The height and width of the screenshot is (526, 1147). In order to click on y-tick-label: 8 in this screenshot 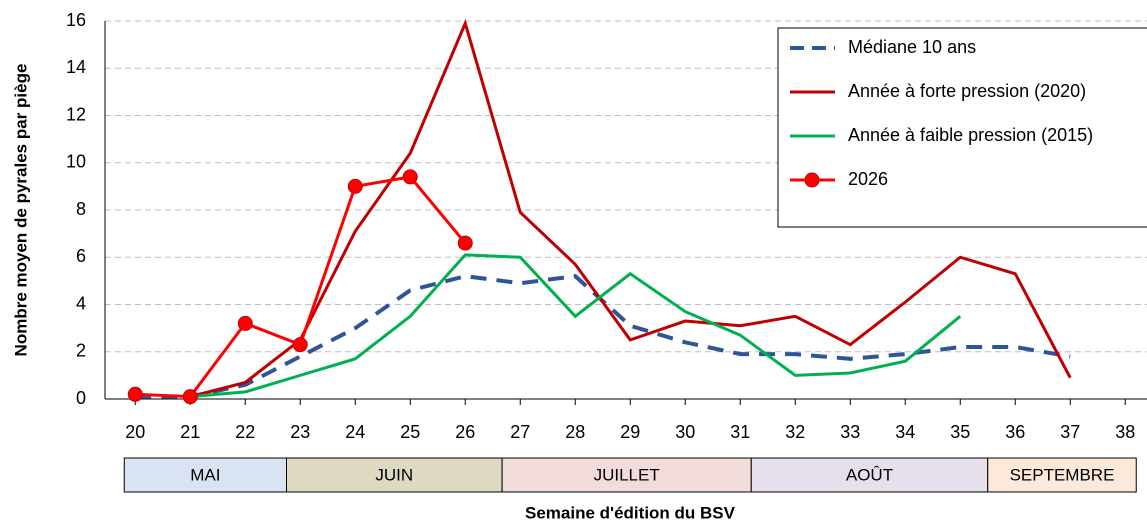, I will do `click(81, 209)`.